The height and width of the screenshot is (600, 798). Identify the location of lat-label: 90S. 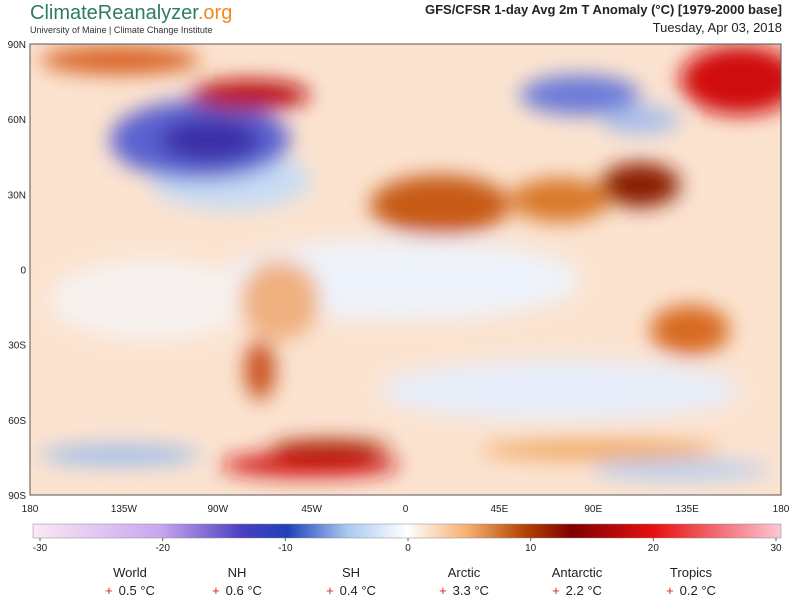
(17, 496).